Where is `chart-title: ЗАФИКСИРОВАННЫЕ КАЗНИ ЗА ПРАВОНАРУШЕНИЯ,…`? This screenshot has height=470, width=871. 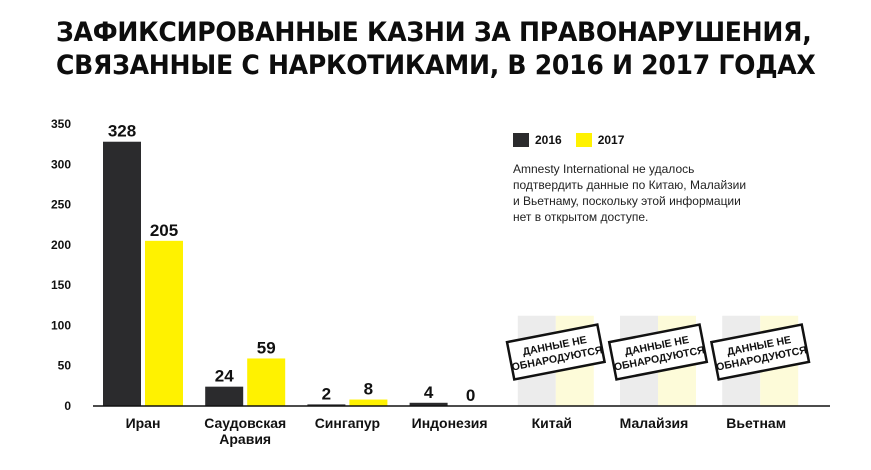
chart-title: ЗАФИКСИРОВАННЫЕ КАЗНИ ЗА ПРАВОНАРУШЕНИЯ,… is located at coordinates (436, 49).